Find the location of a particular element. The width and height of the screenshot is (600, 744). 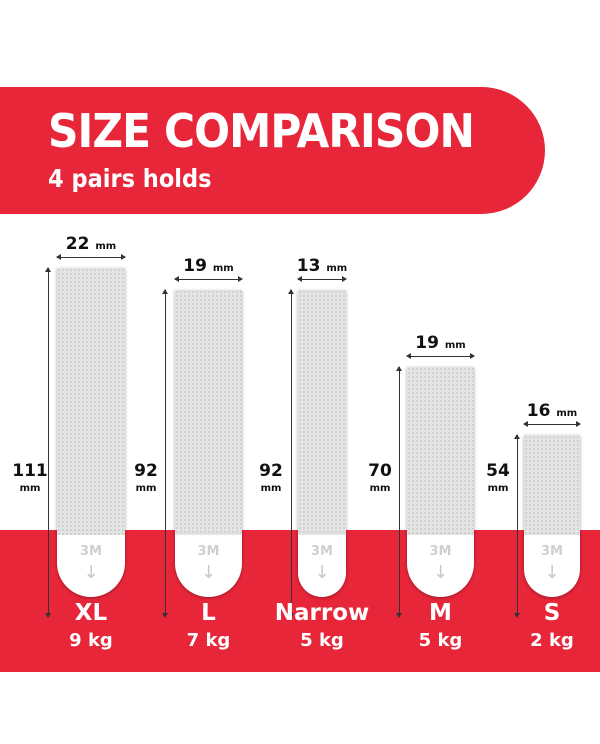

strip-l: 3M ↓ is located at coordinates (208, 443).